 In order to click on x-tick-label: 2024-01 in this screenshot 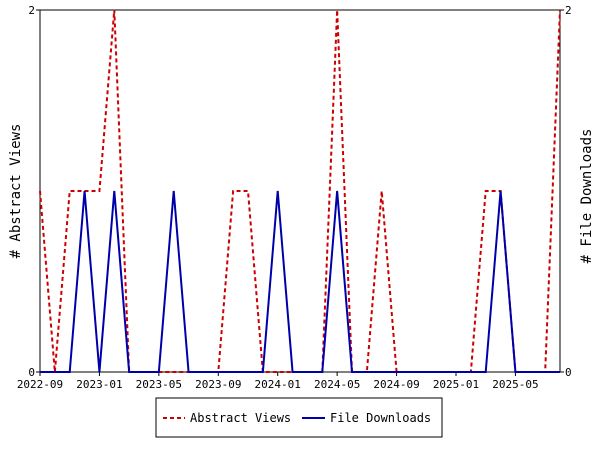, I will do `click(278, 384)`.